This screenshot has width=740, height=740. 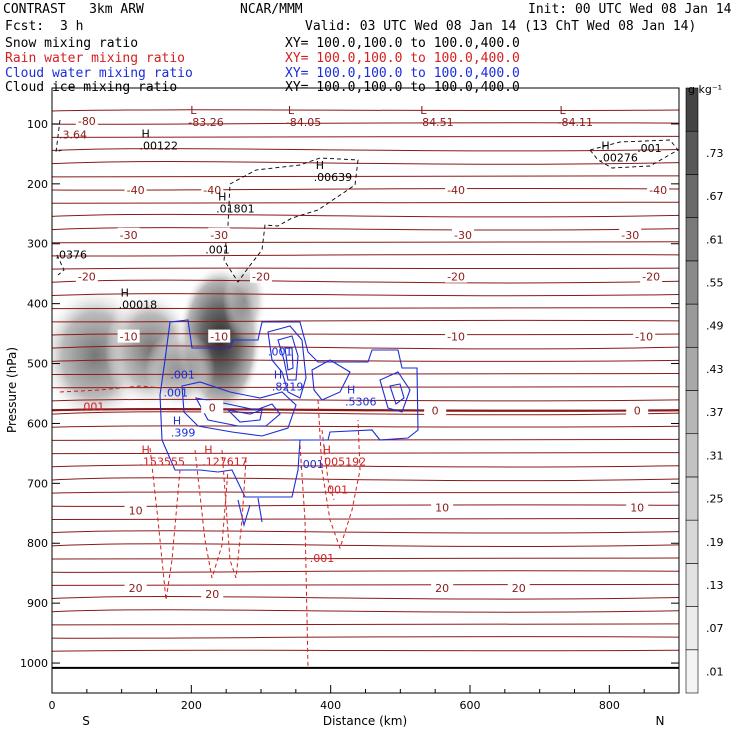 What do you see at coordinates (705, 89) in the screenshot?
I see `colorbar-unit: g kg⁻¹` at bounding box center [705, 89].